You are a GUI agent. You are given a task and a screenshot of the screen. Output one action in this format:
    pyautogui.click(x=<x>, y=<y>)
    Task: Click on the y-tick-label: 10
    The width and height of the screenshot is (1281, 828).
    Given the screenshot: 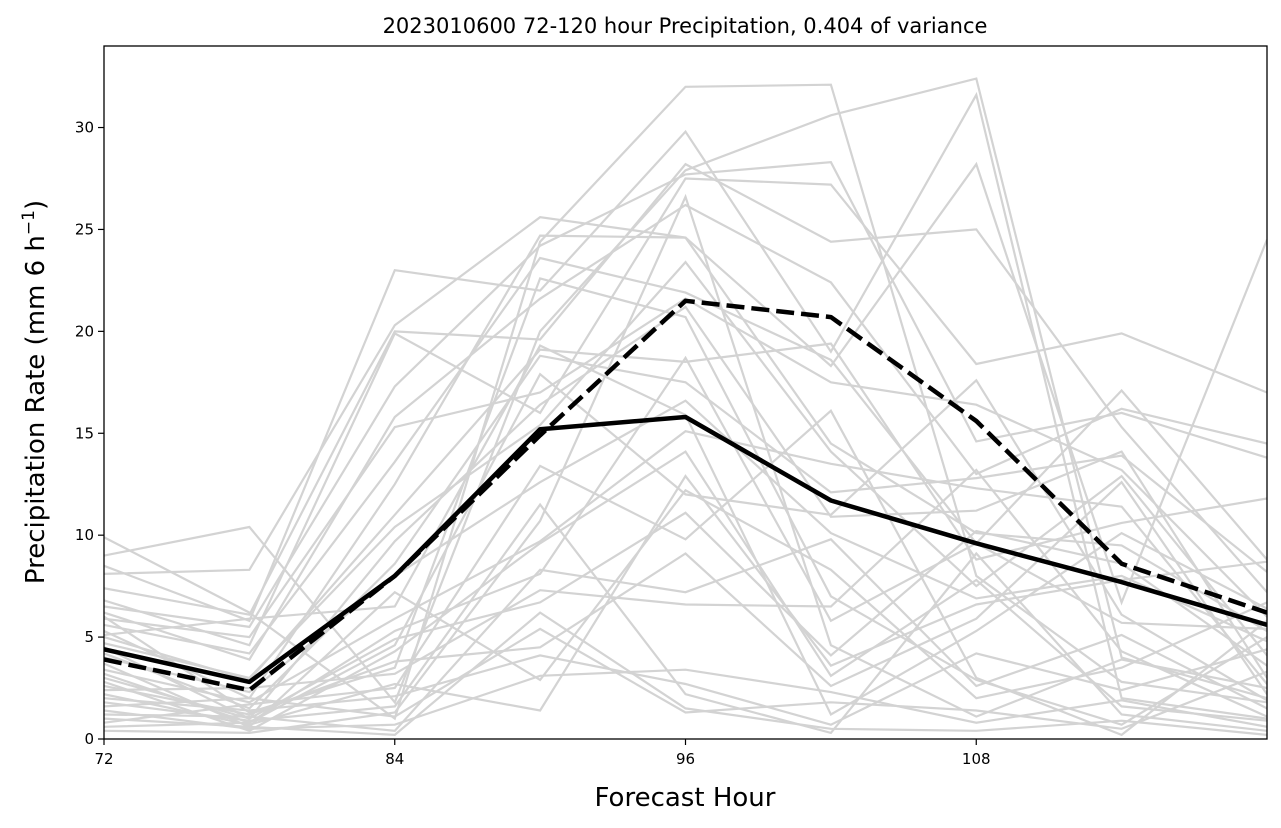 What is the action you would take?
    pyautogui.click(x=84, y=535)
    